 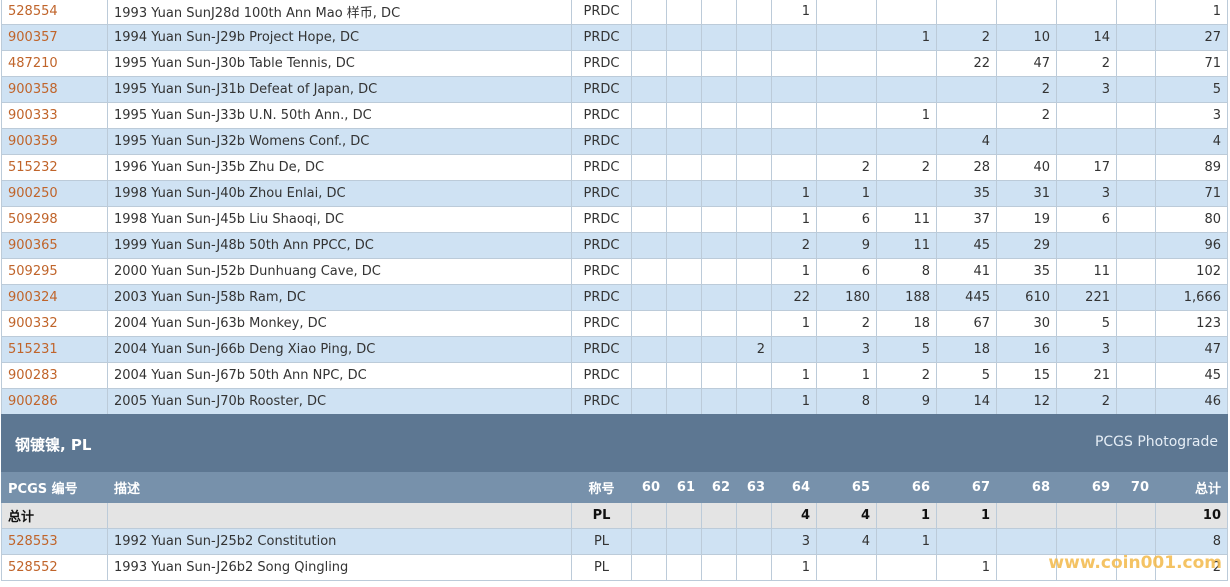 I want to click on coin-id: 900283, so click(x=54, y=375).